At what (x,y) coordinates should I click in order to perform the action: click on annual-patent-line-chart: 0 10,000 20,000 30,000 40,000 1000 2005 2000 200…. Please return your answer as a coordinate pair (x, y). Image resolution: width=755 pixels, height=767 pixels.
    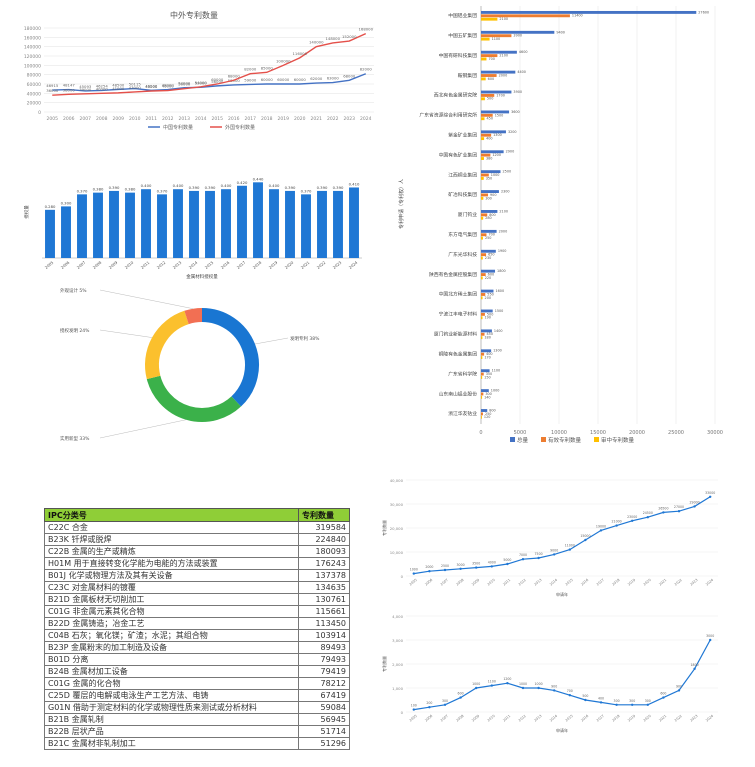
    Looking at the image, I should click on (549, 537).